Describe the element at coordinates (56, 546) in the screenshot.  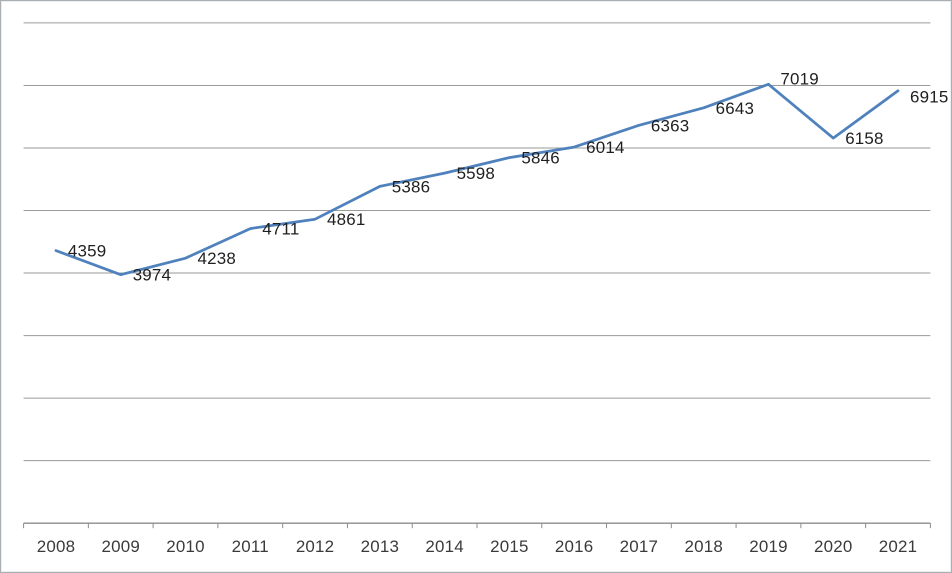
I see `x-axis-label-2008: 2008` at that location.